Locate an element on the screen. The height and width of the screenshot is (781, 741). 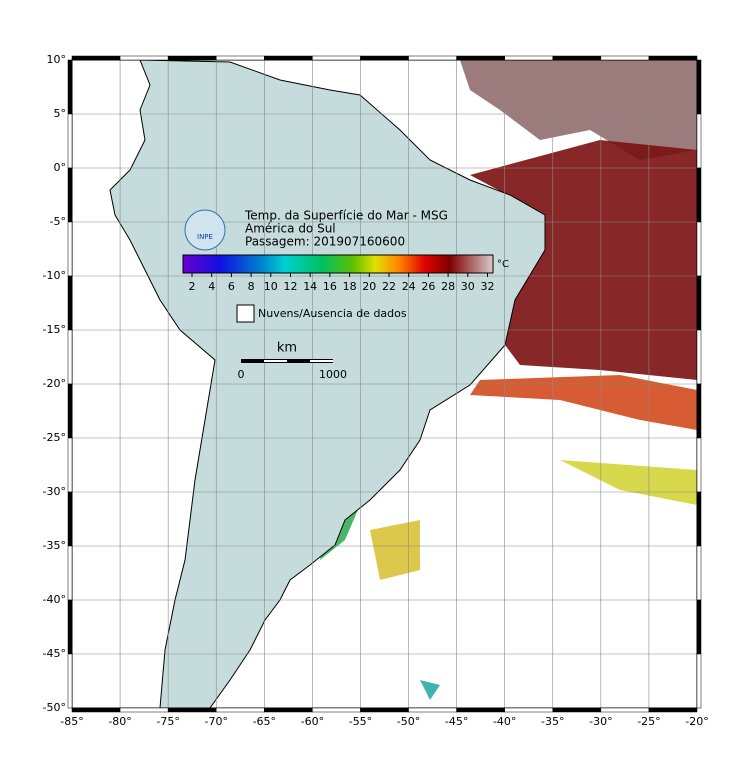
colorbar-tick-label: 22 is located at coordinates (389, 286).